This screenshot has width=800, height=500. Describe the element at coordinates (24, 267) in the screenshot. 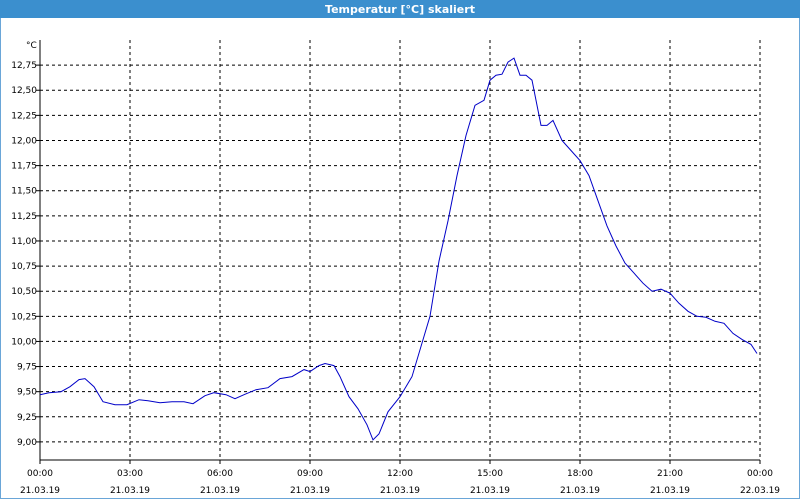

I see `y-tick-label: 10,75` at that location.